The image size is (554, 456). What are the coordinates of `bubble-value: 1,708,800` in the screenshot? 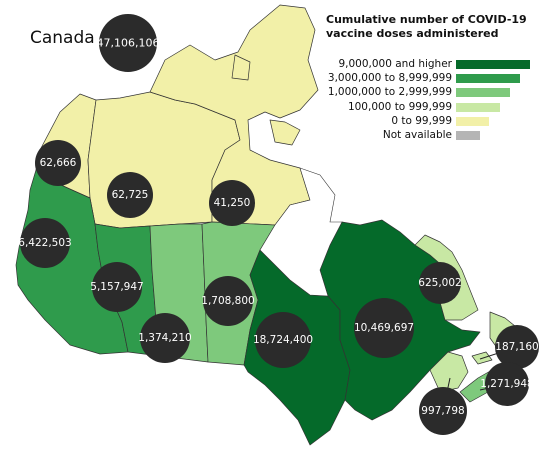 It's located at (227, 301).